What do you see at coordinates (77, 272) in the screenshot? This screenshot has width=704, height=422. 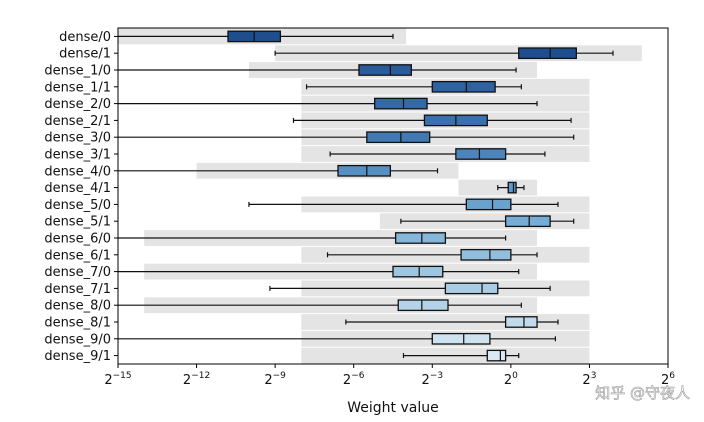 I see `y-tick-label-dense-7-0: dense_7/0` at bounding box center [77, 272].